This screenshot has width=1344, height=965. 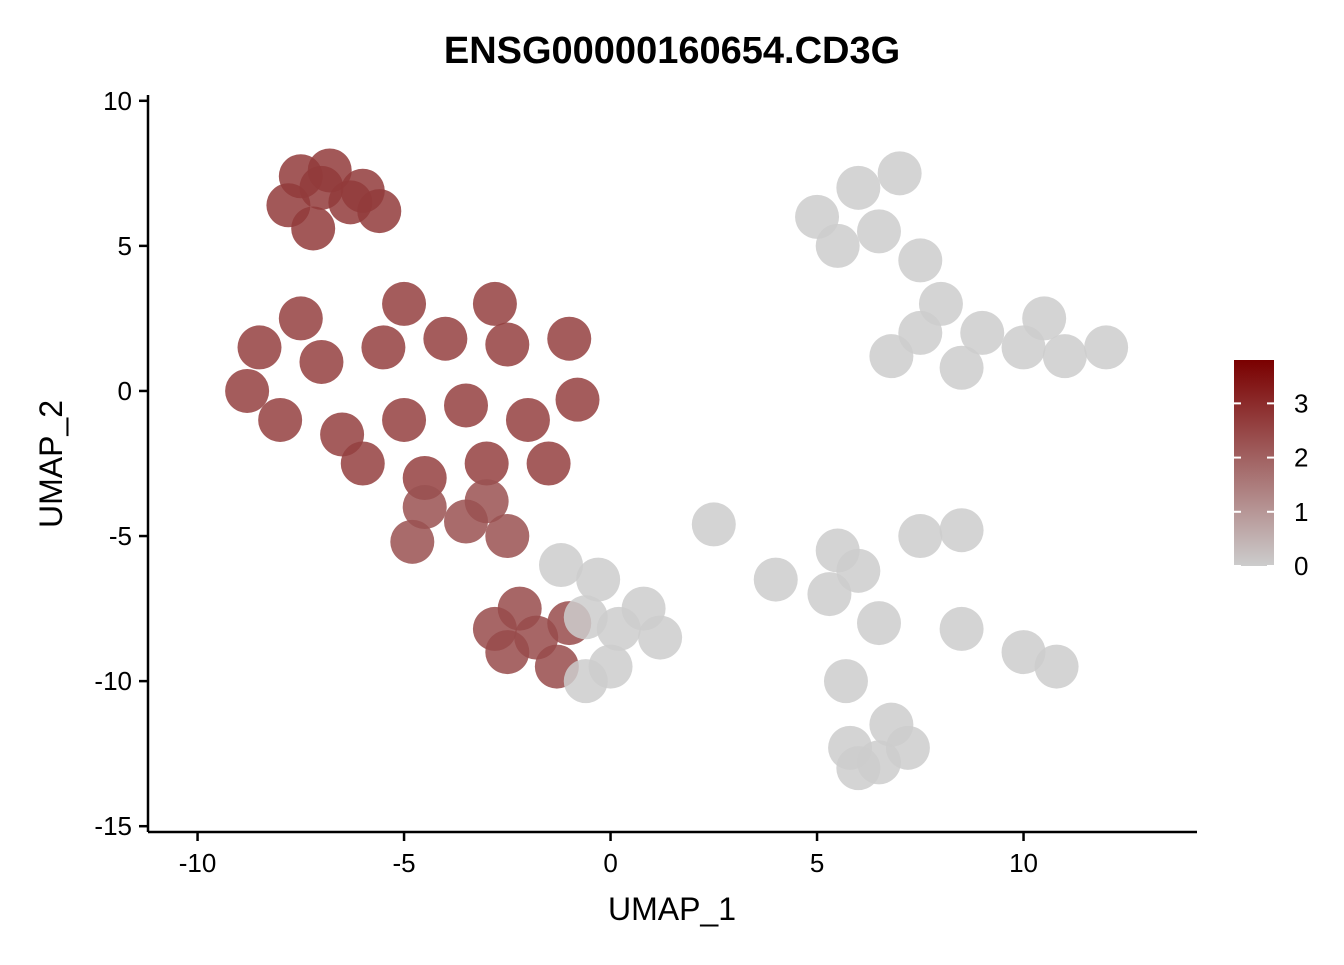 I want to click on x-axis-ticks: -10 -5 0 5 10, so click(x=608, y=855).